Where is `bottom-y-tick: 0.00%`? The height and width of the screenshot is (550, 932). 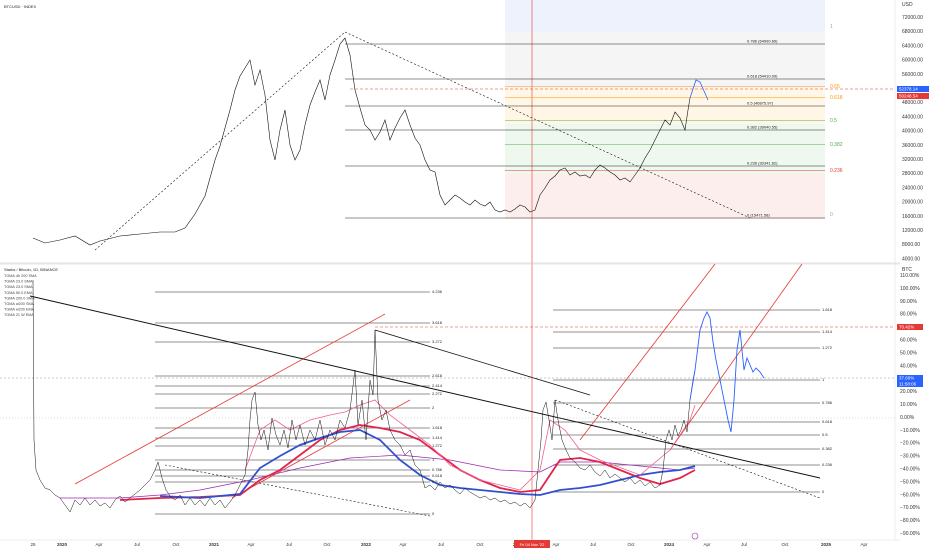
bottom-y-tick: 0.00% is located at coordinates (907, 418).